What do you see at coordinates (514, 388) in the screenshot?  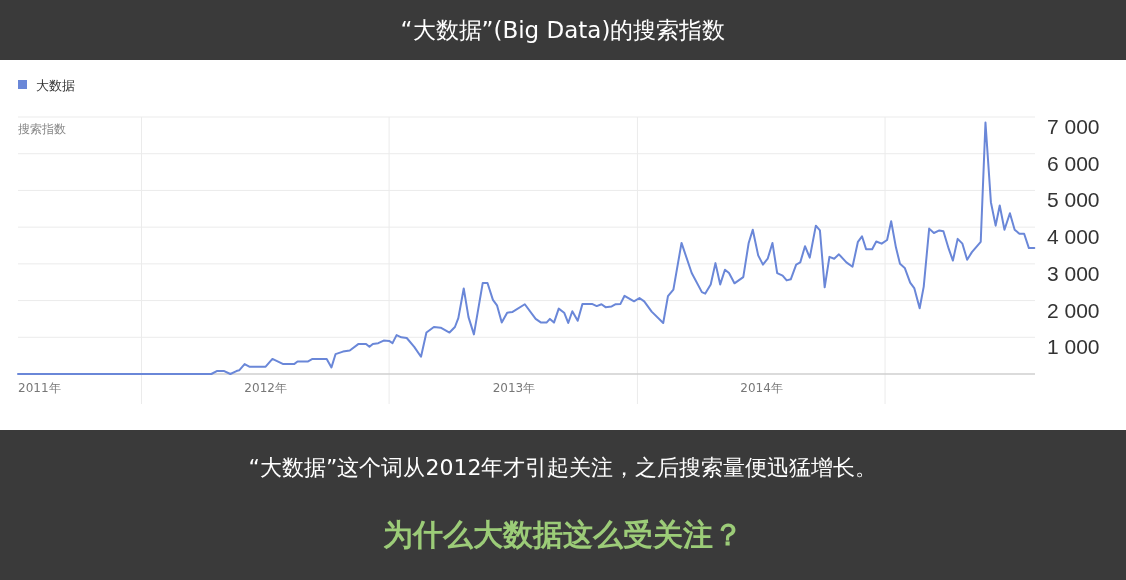 I see `x-tick-label: 2013年` at bounding box center [514, 388].